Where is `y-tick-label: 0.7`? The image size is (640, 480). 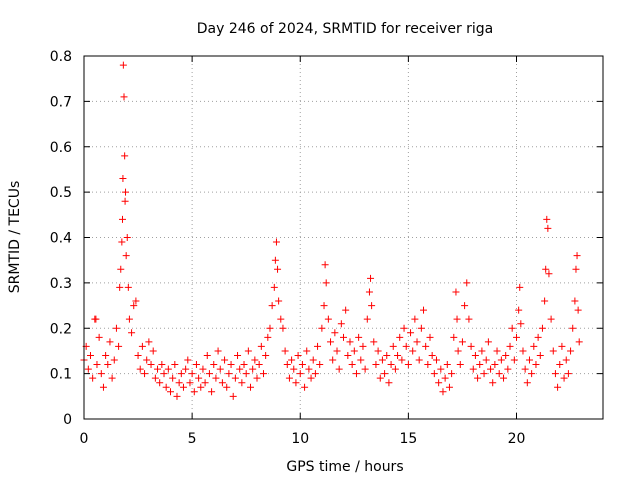
y-tick-label: 0.7 is located at coordinates (61, 102).